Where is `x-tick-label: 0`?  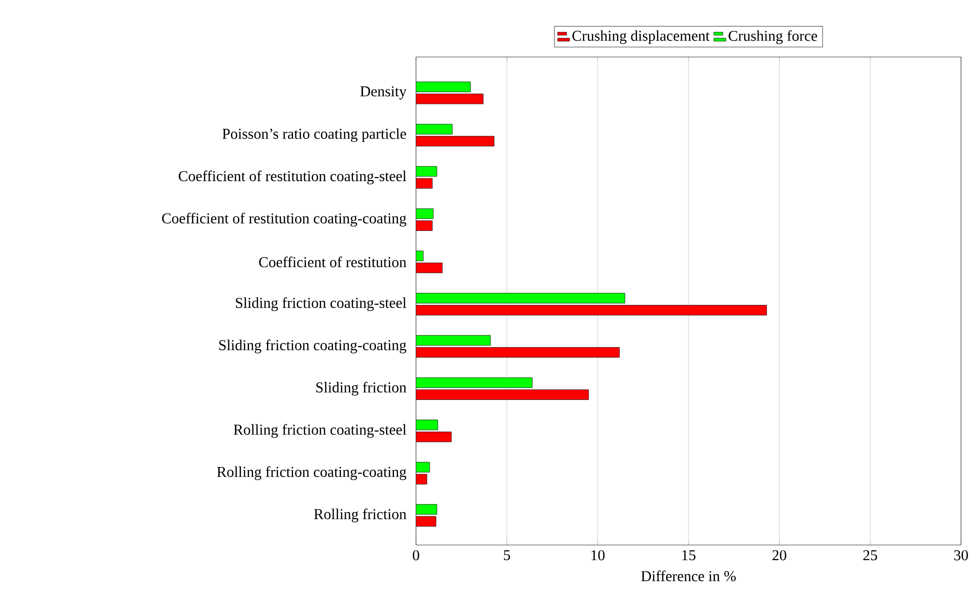 x-tick-label: 0 is located at coordinates (416, 555).